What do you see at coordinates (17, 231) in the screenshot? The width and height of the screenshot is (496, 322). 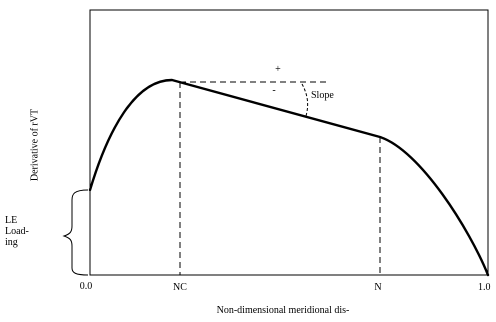 I see `le-loading-label: LE Load- ing` at bounding box center [17, 231].